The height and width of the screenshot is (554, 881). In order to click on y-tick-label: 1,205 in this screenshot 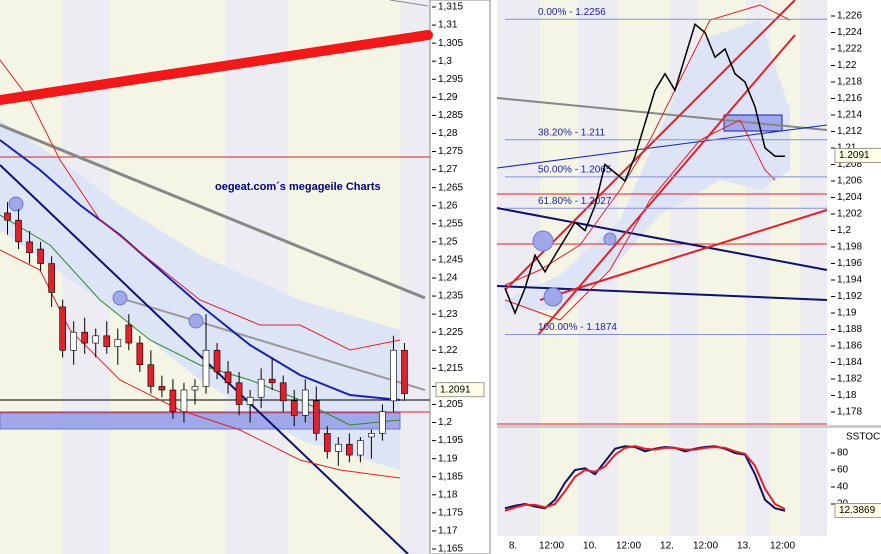, I will do `click(450, 404)`.